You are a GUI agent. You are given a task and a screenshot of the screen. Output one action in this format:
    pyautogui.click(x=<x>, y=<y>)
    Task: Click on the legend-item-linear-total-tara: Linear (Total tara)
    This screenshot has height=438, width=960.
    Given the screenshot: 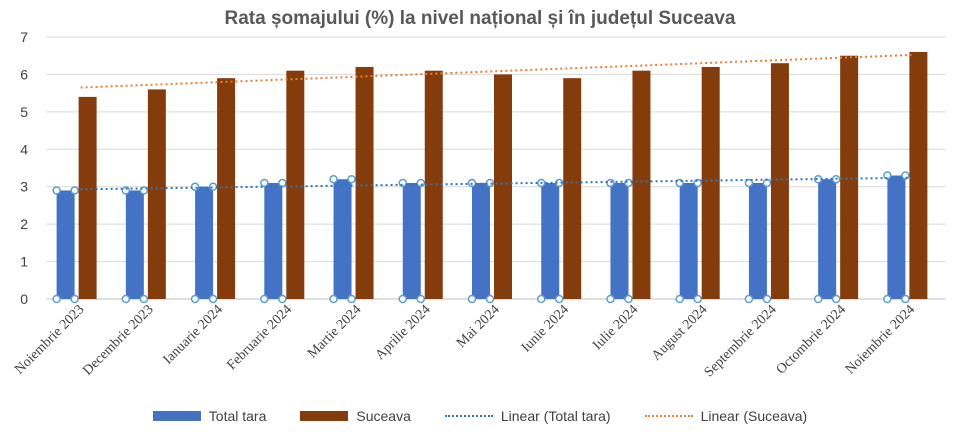 What is the action you would take?
    pyautogui.click(x=527, y=416)
    